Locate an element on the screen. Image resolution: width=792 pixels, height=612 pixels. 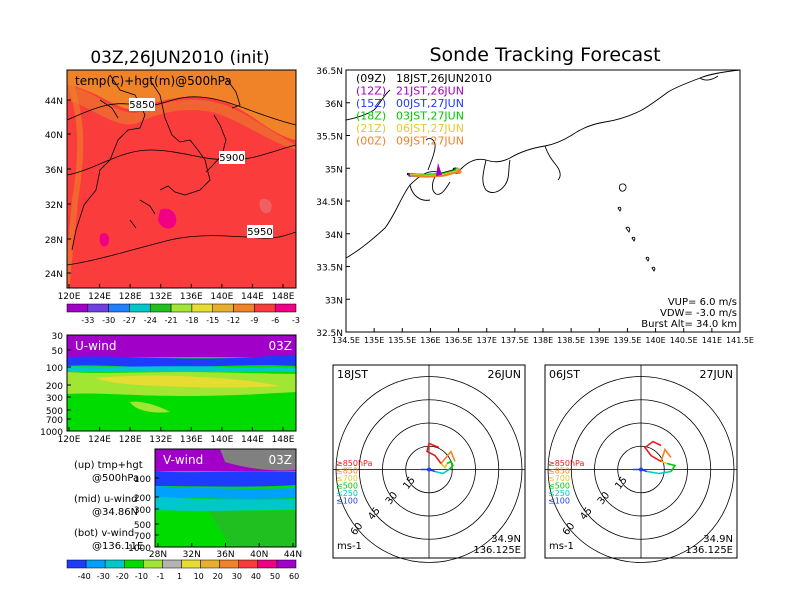
track-lon-tick-label: 134.5E is located at coordinates (346, 340).